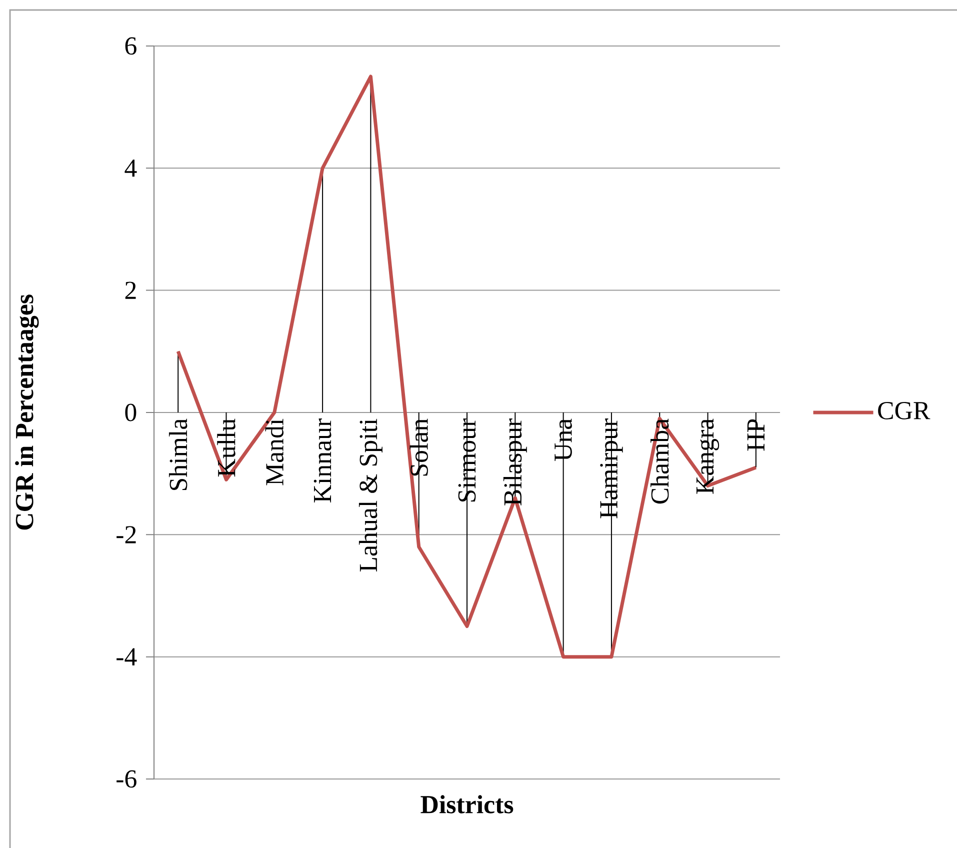 The width and height of the screenshot is (957, 848). Describe the element at coordinates (370, 495) in the screenshot. I see `x-tick-label: Lahual & Spiti` at that location.